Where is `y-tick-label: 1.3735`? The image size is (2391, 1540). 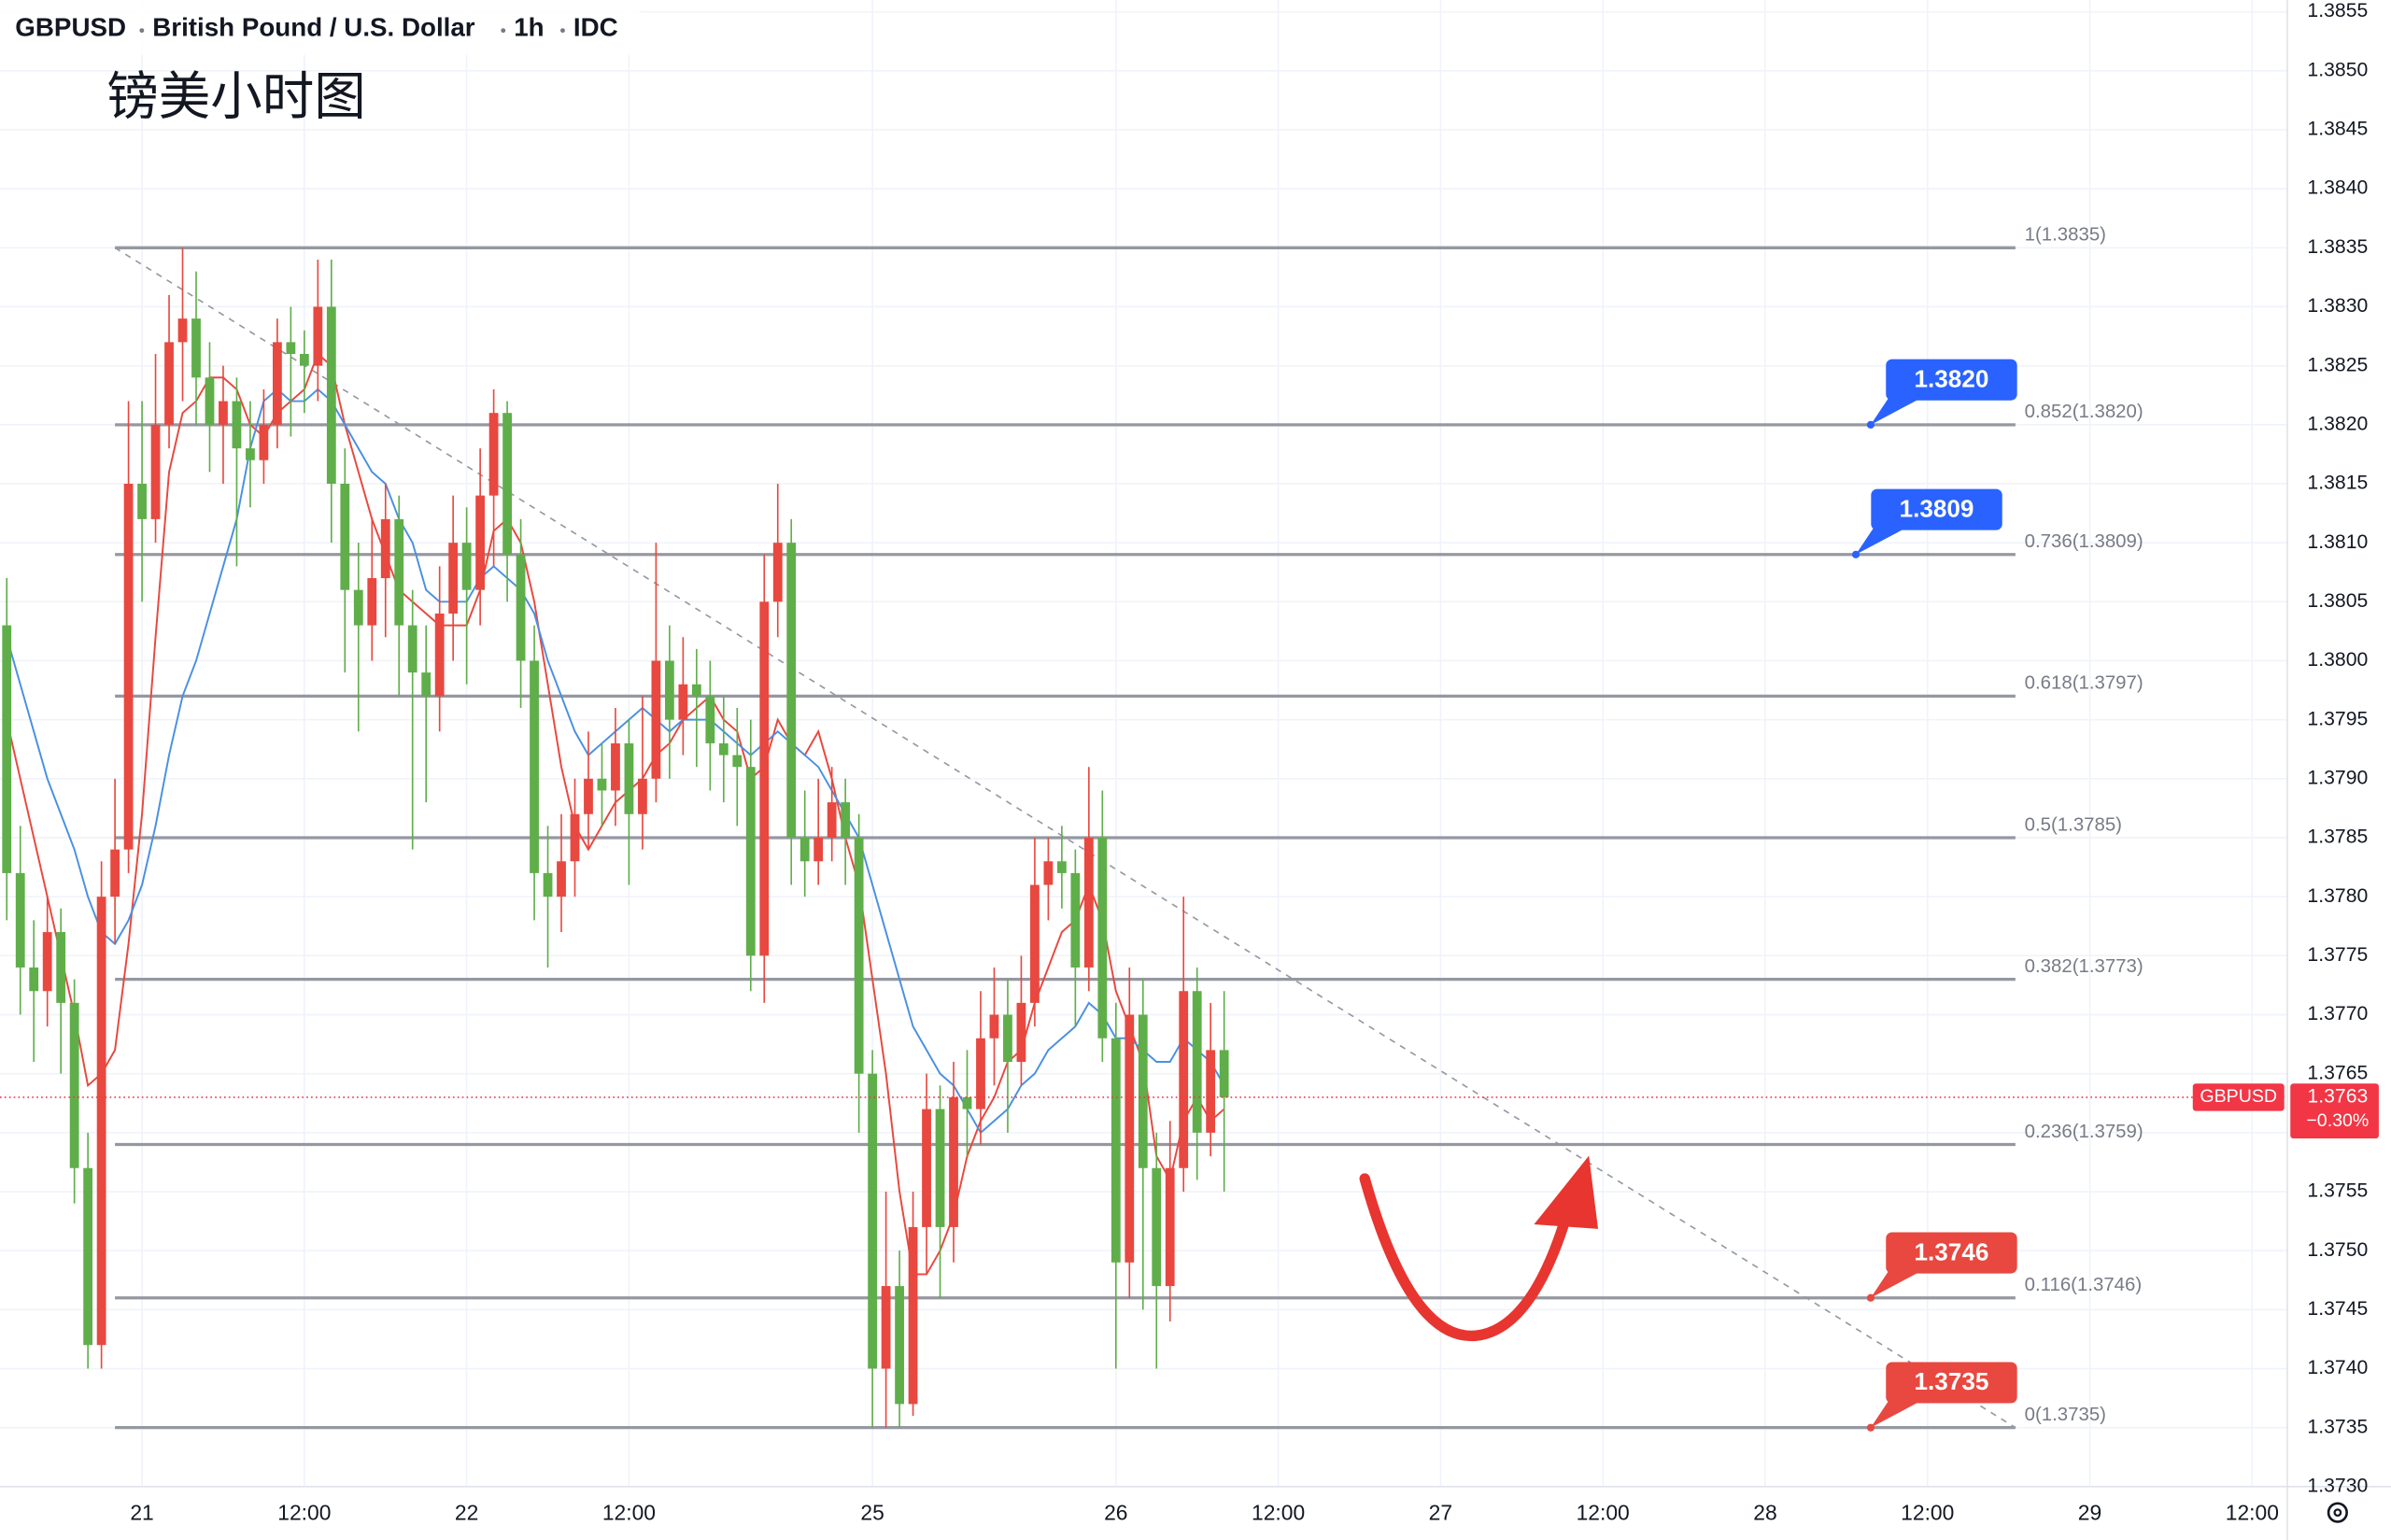 y-tick-label: 1.3735 is located at coordinates (2337, 1427).